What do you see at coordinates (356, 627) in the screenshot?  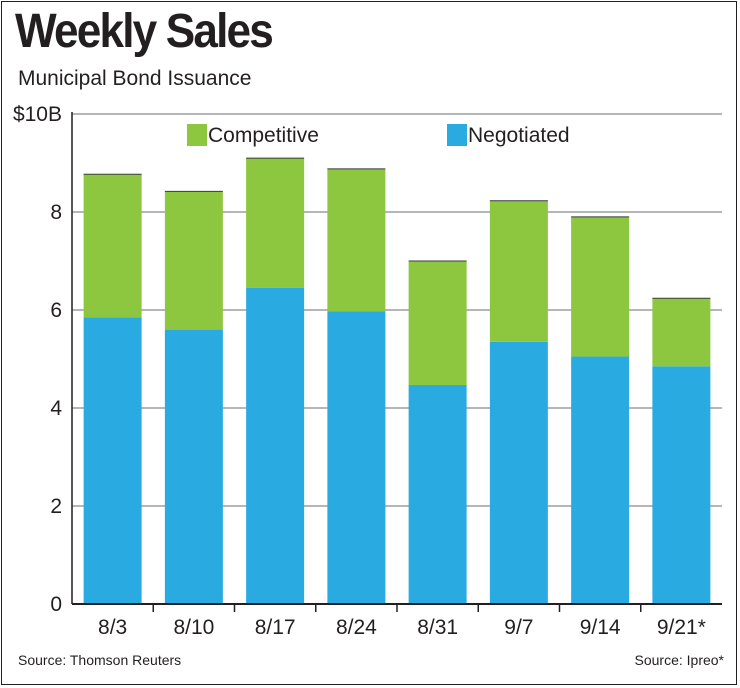 I see `x-tick-label: 8/24` at bounding box center [356, 627].